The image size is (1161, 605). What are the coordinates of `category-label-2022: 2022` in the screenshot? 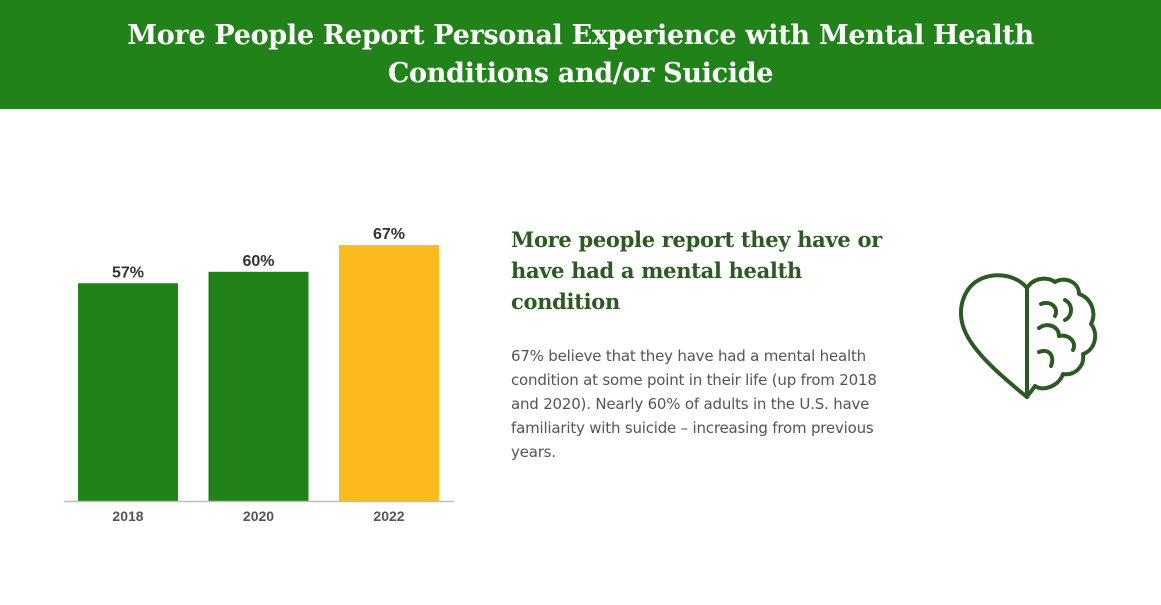 It's located at (388, 516).